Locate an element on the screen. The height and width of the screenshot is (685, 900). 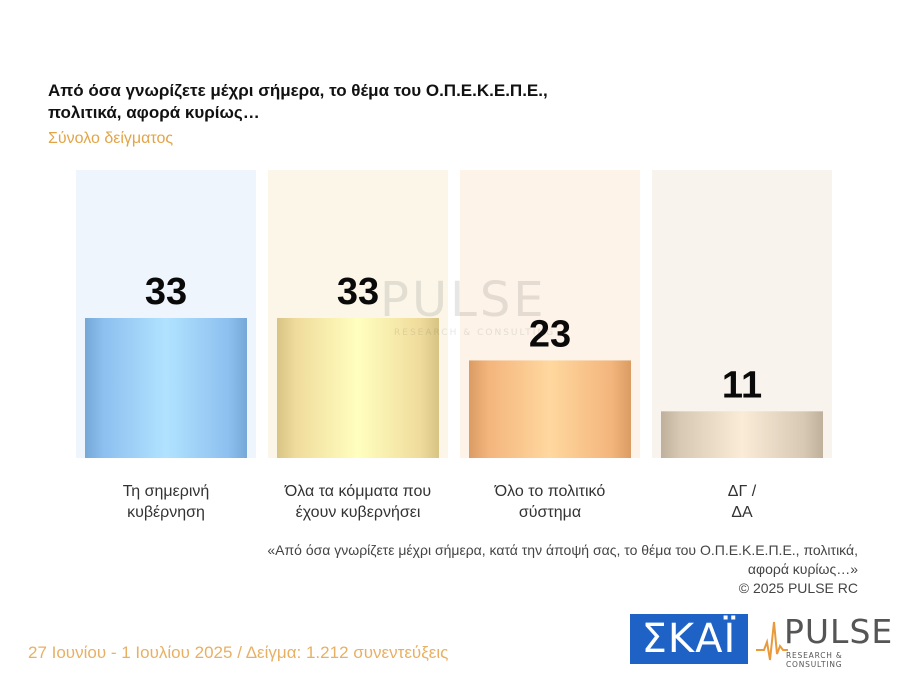
category-label: Όλα τα κόμματα που is located at coordinates (357, 491).